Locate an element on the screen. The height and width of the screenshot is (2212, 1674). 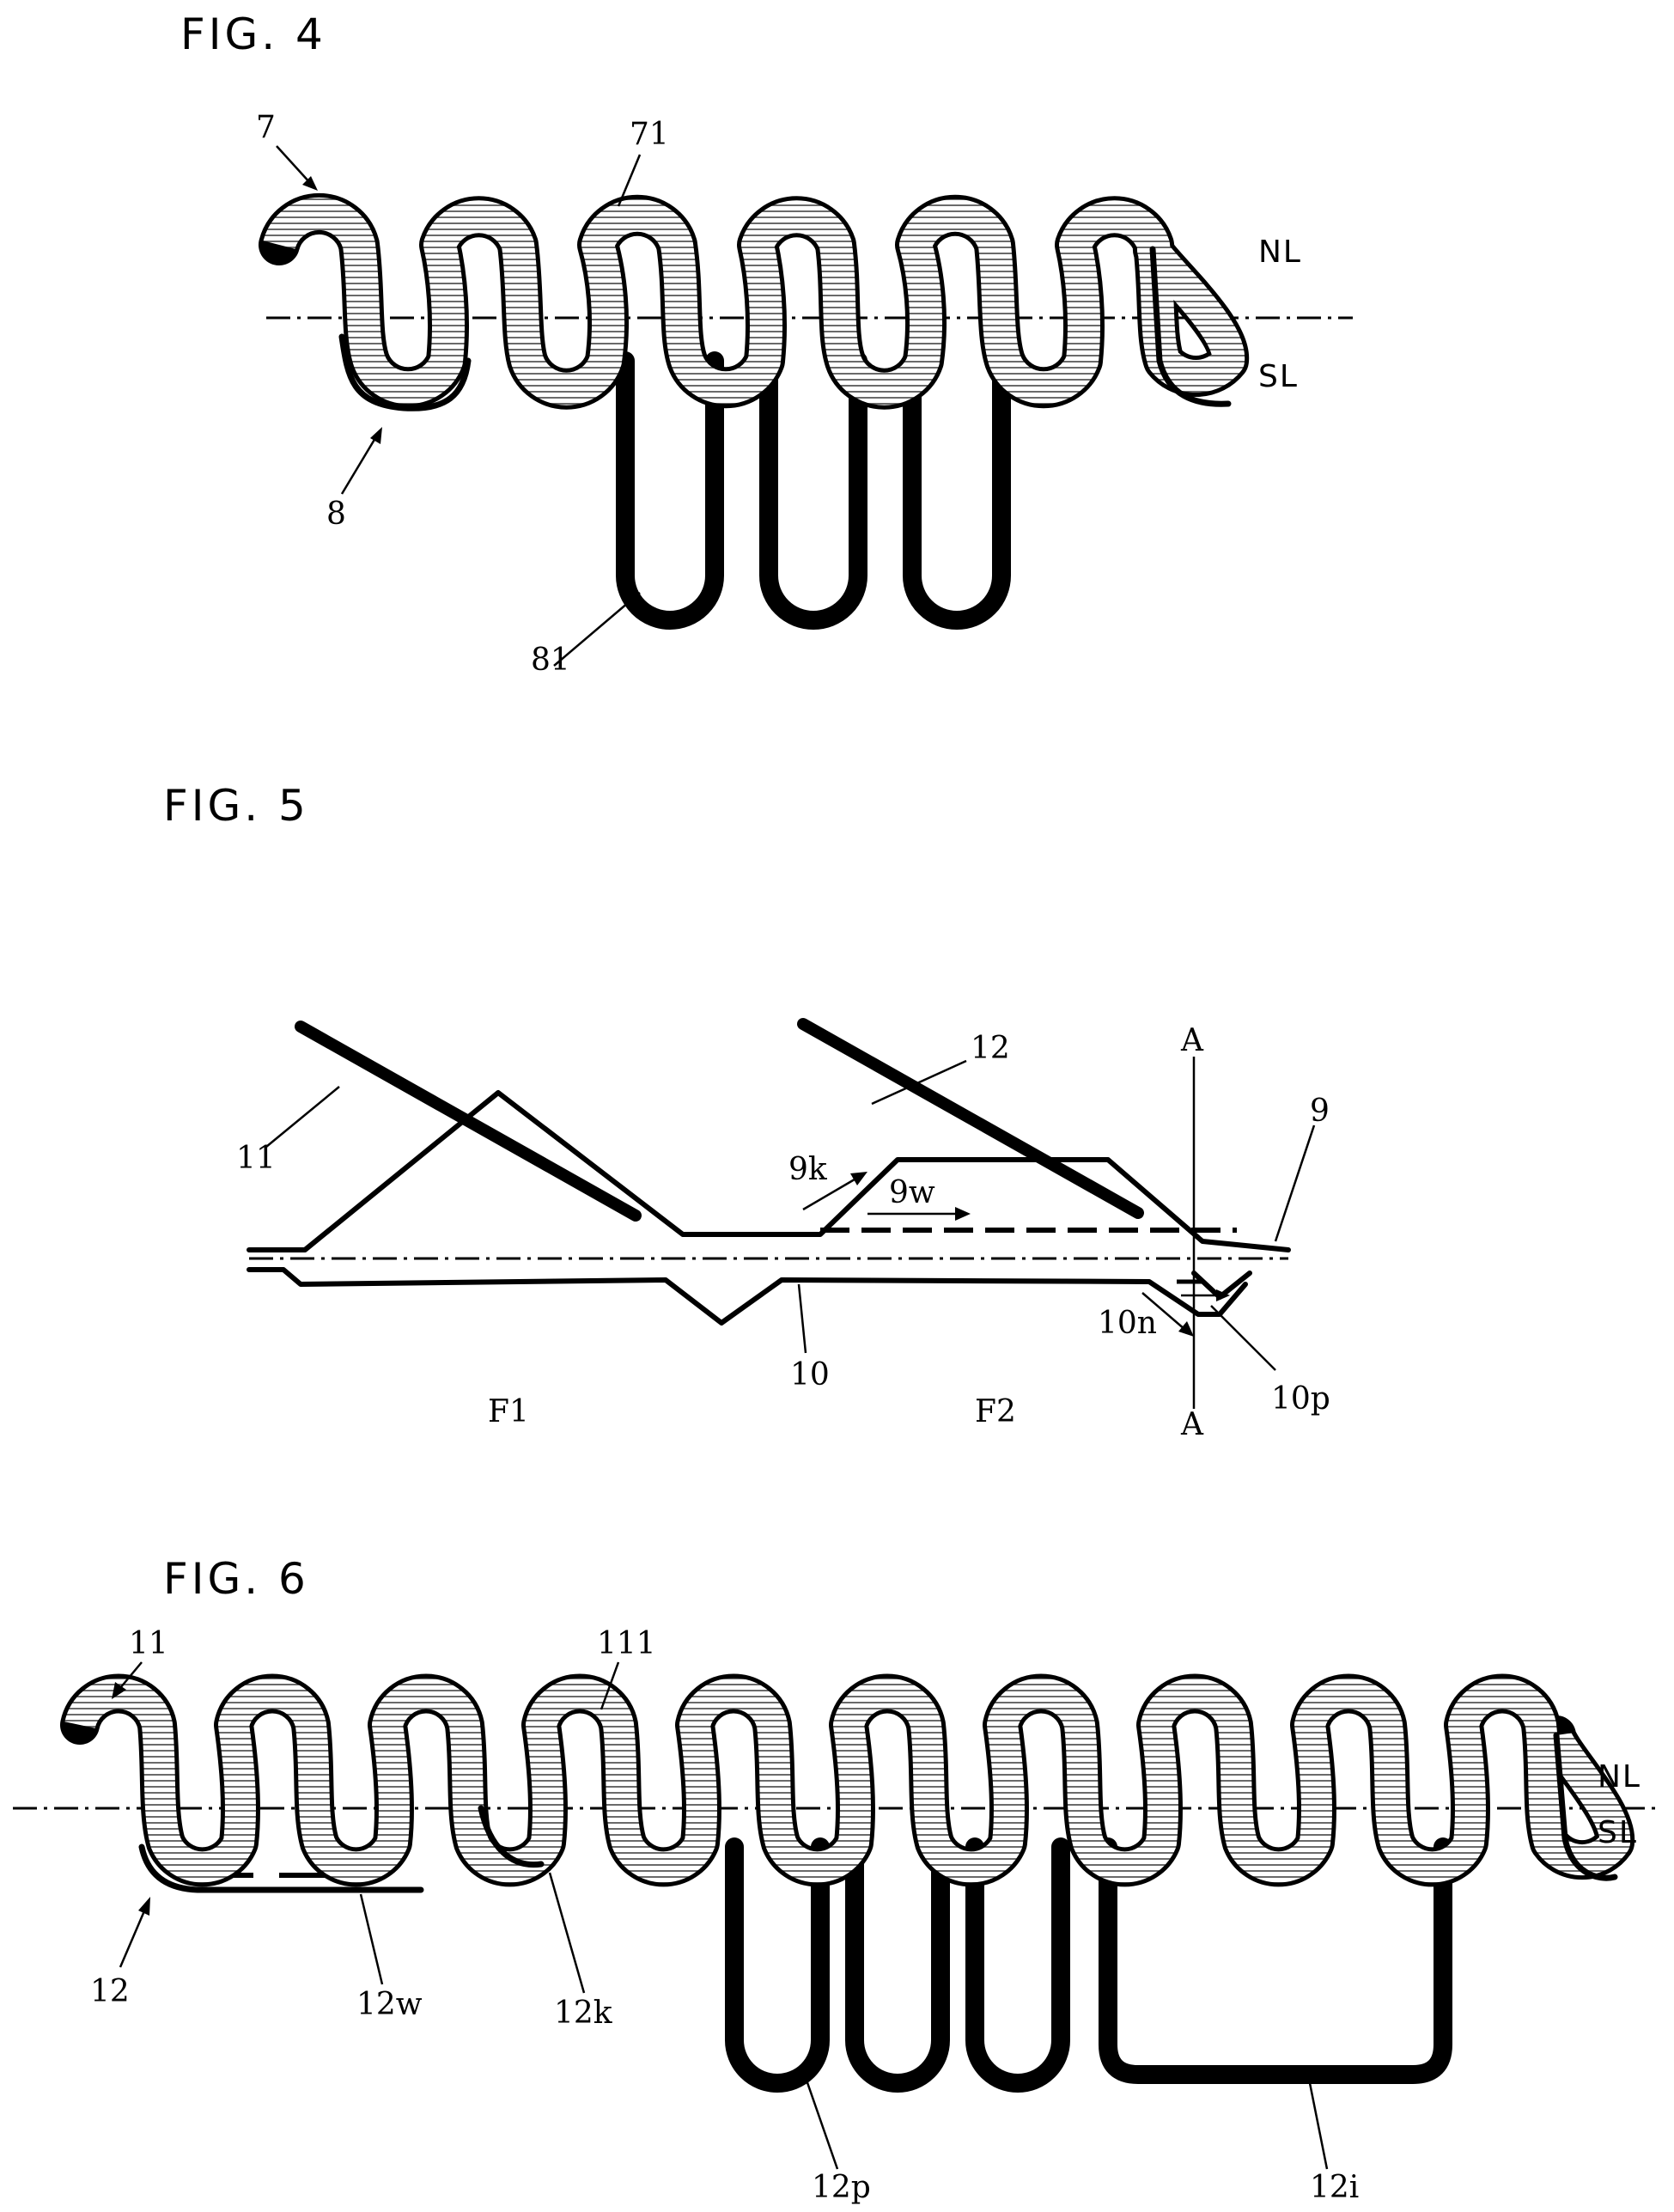
fig4-title: FIG. 4 is located at coordinates (253, 34).